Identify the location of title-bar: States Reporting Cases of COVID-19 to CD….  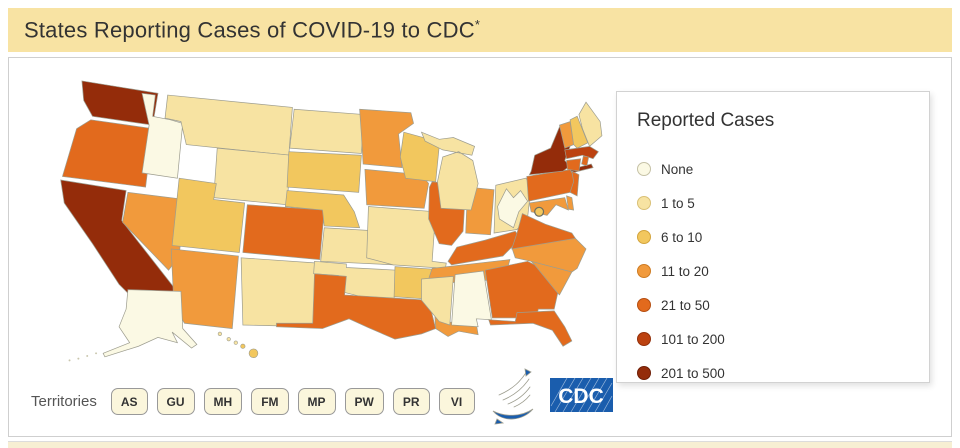
(480, 30).